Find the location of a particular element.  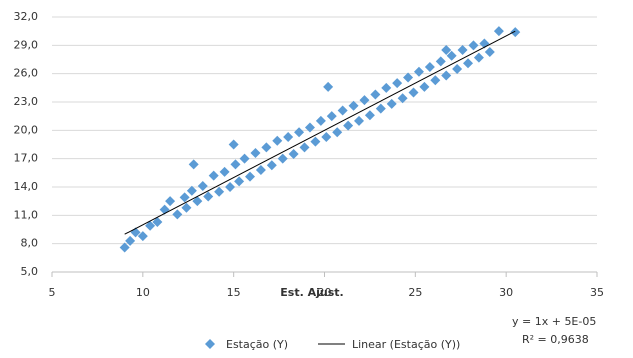

y-tick-label: 17,0 is located at coordinates (26, 158).